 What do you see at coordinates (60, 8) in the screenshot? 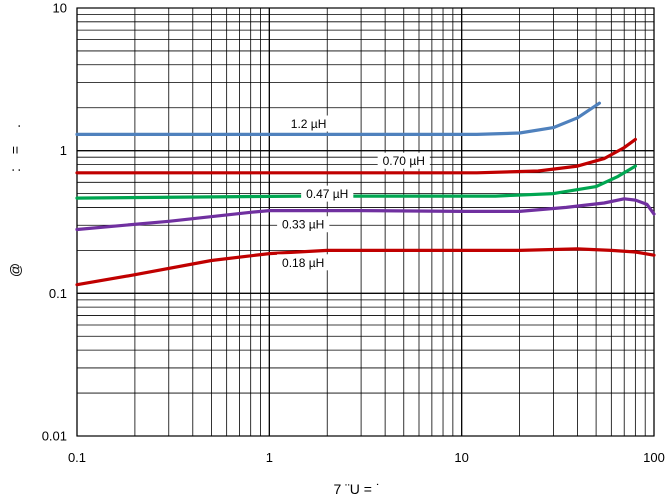
I see `y-tick-label: 10` at bounding box center [60, 8].